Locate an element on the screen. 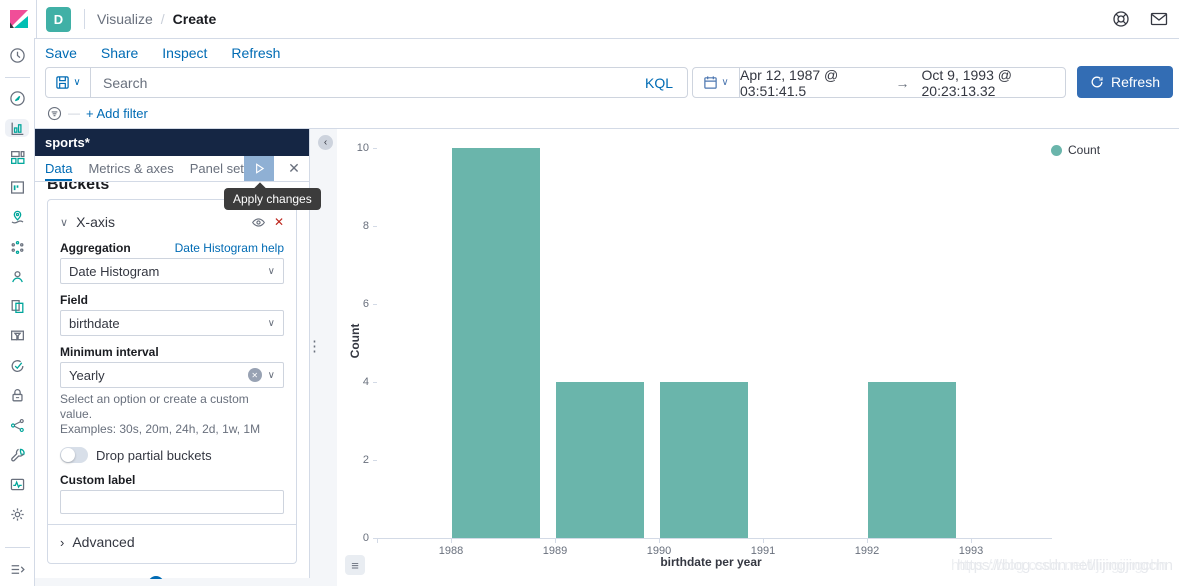 Image resolution: width=1179 pixels, height=586 pixels. breadcrumb-current: Create is located at coordinates (194, 19).